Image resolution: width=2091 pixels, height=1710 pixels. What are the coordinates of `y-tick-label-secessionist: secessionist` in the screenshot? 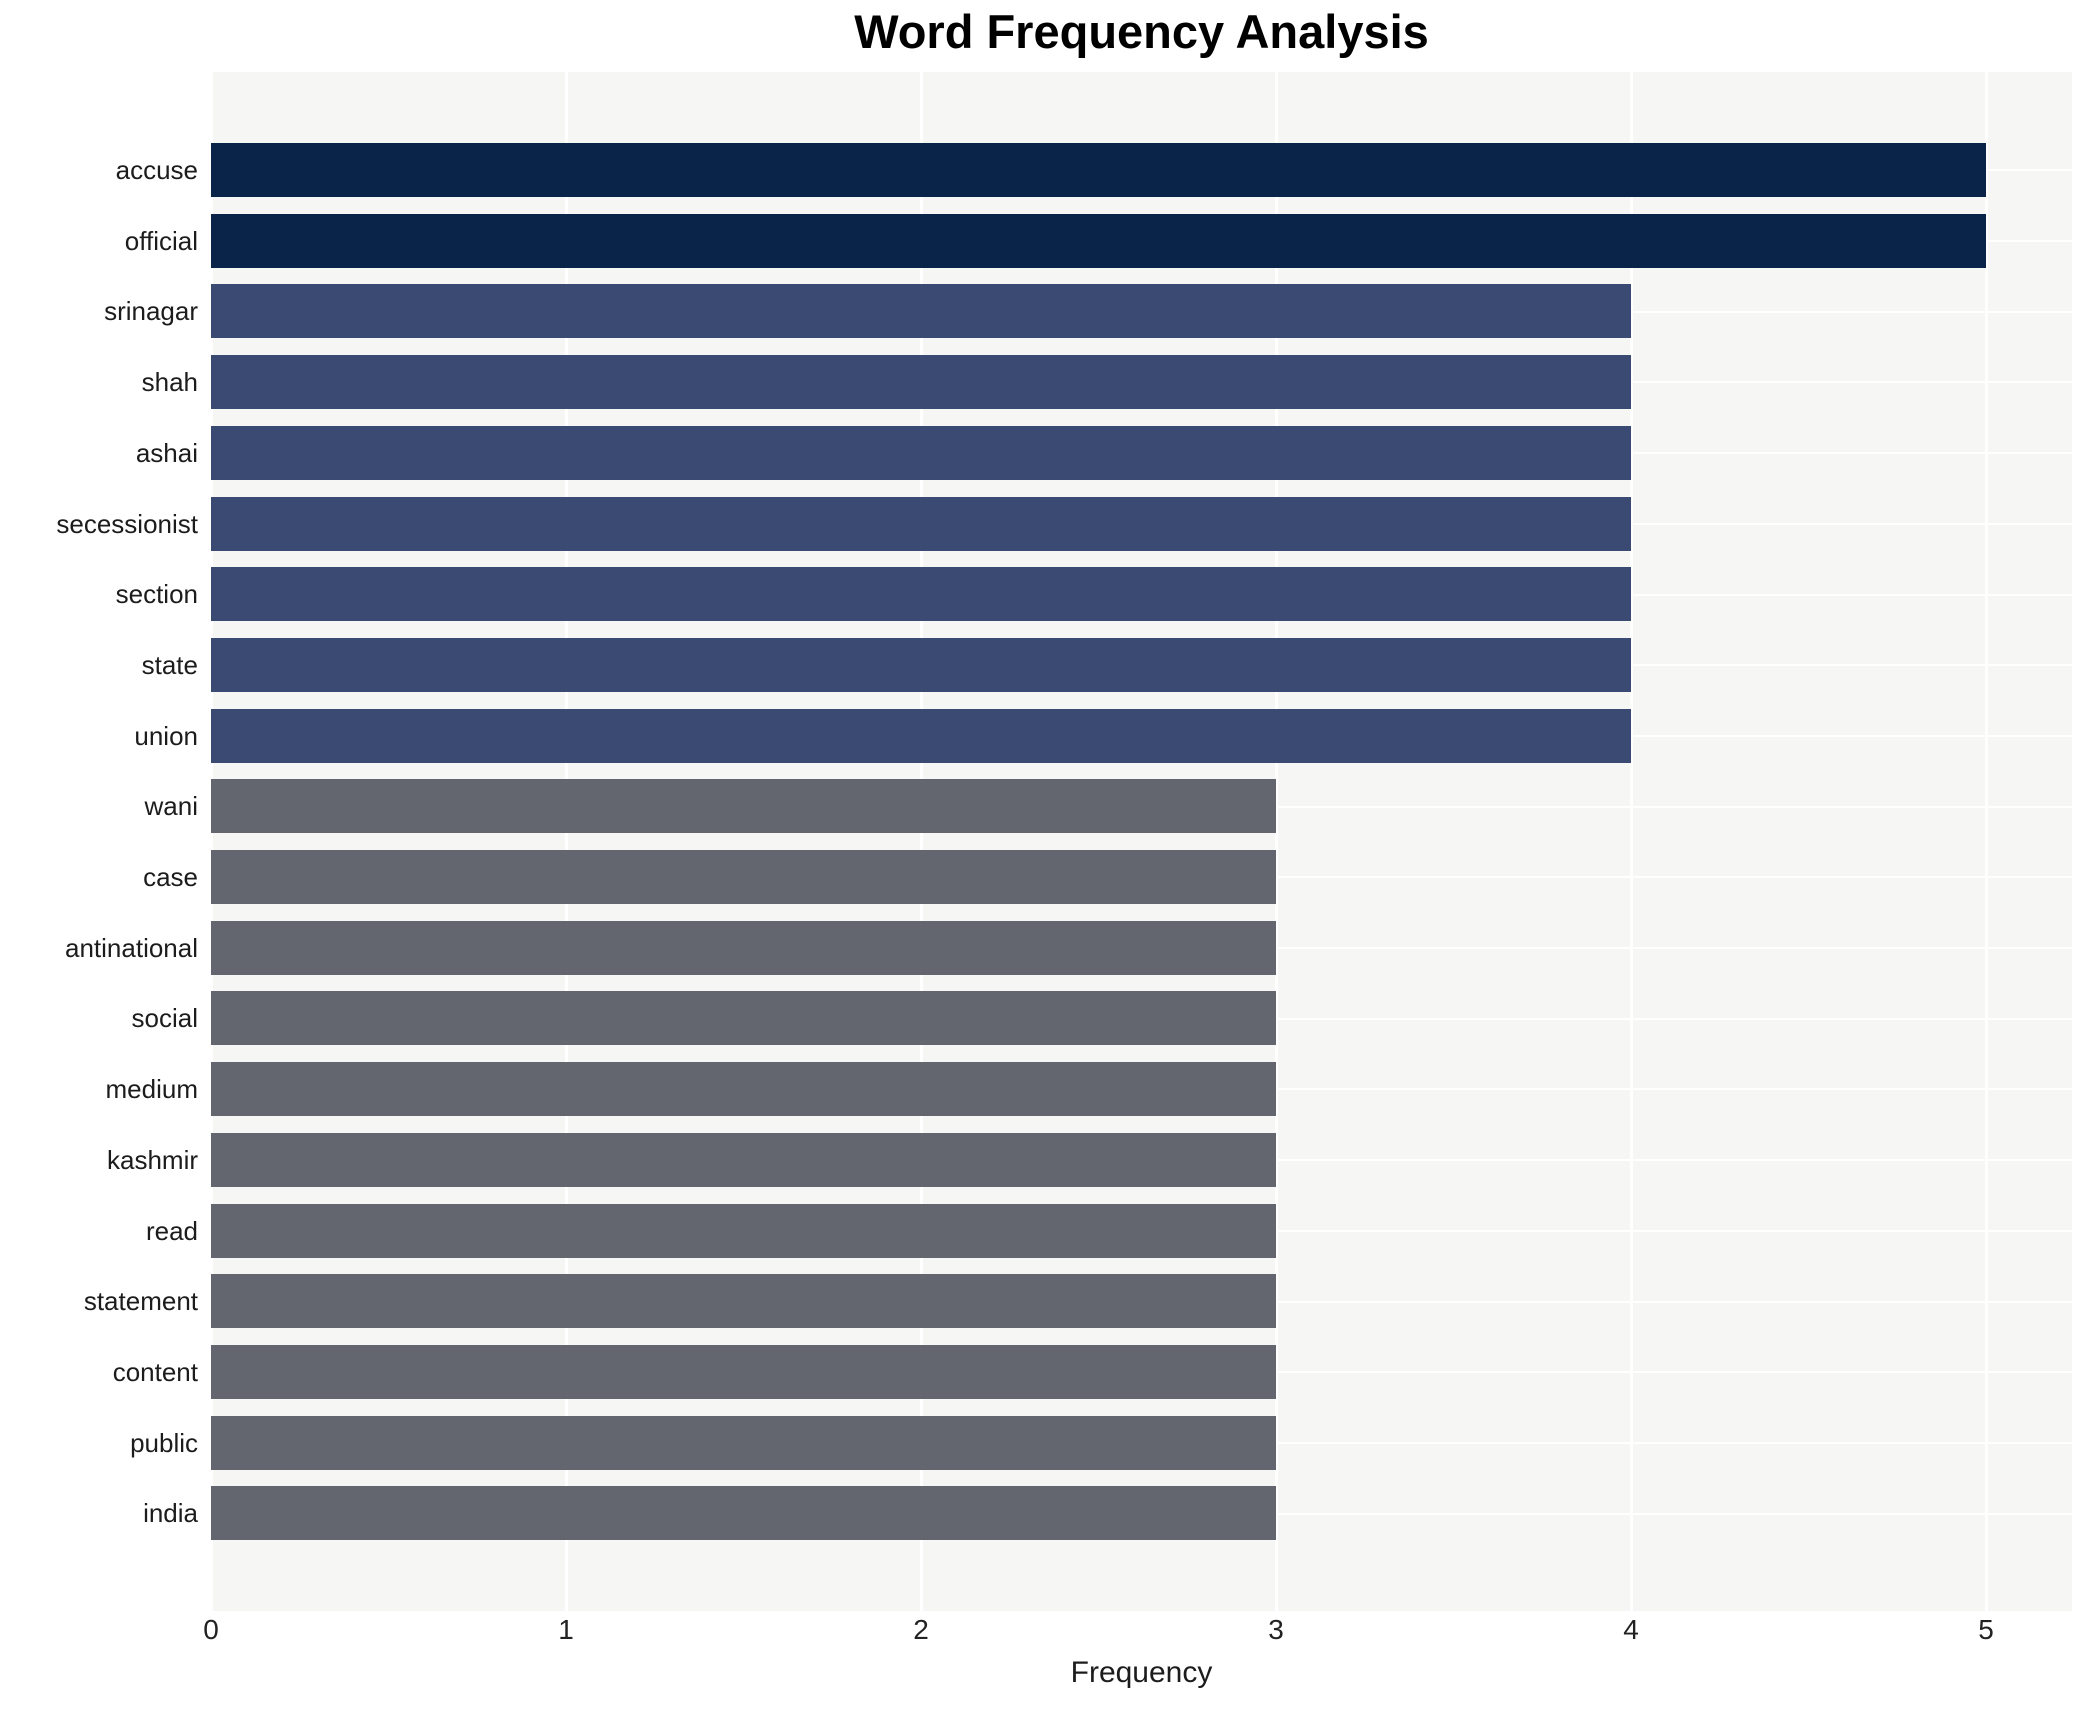 It's located at (127, 523).